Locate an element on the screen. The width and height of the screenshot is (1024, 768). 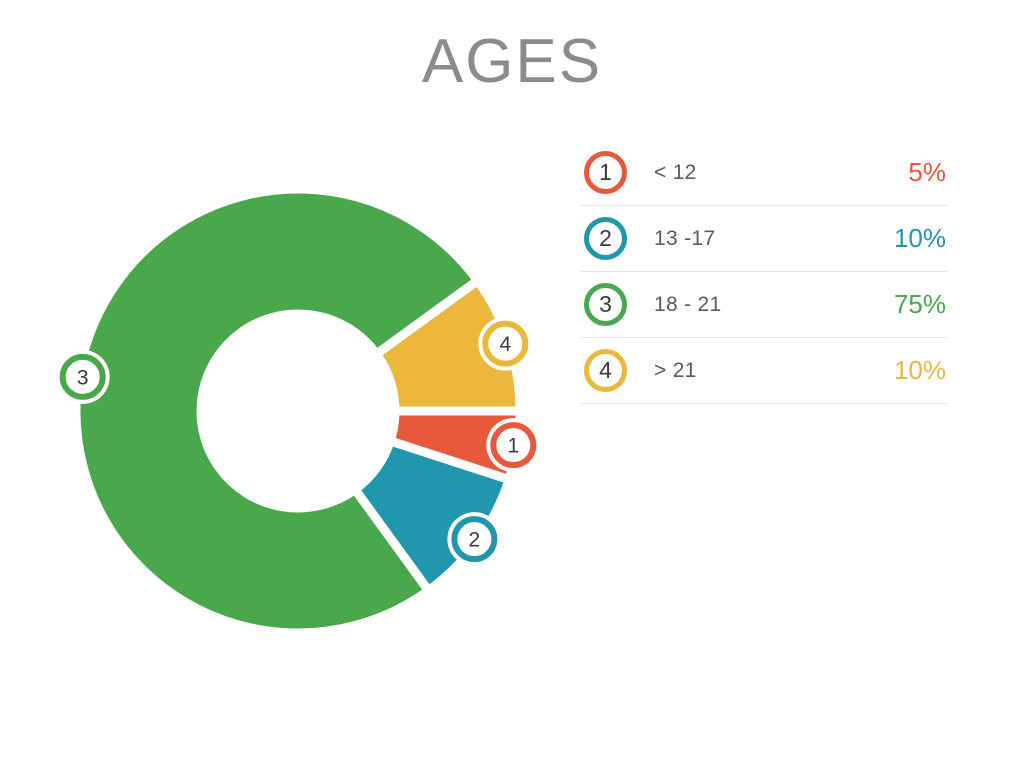
slice-marker-number: 1 is located at coordinates (513, 446).